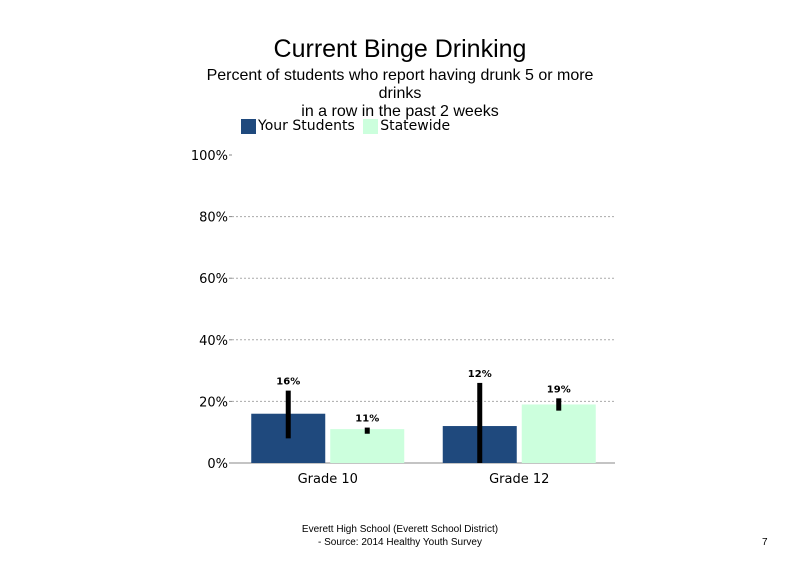 The width and height of the screenshot is (800, 568). I want to click on y-tick-label: 100%, so click(209, 156).